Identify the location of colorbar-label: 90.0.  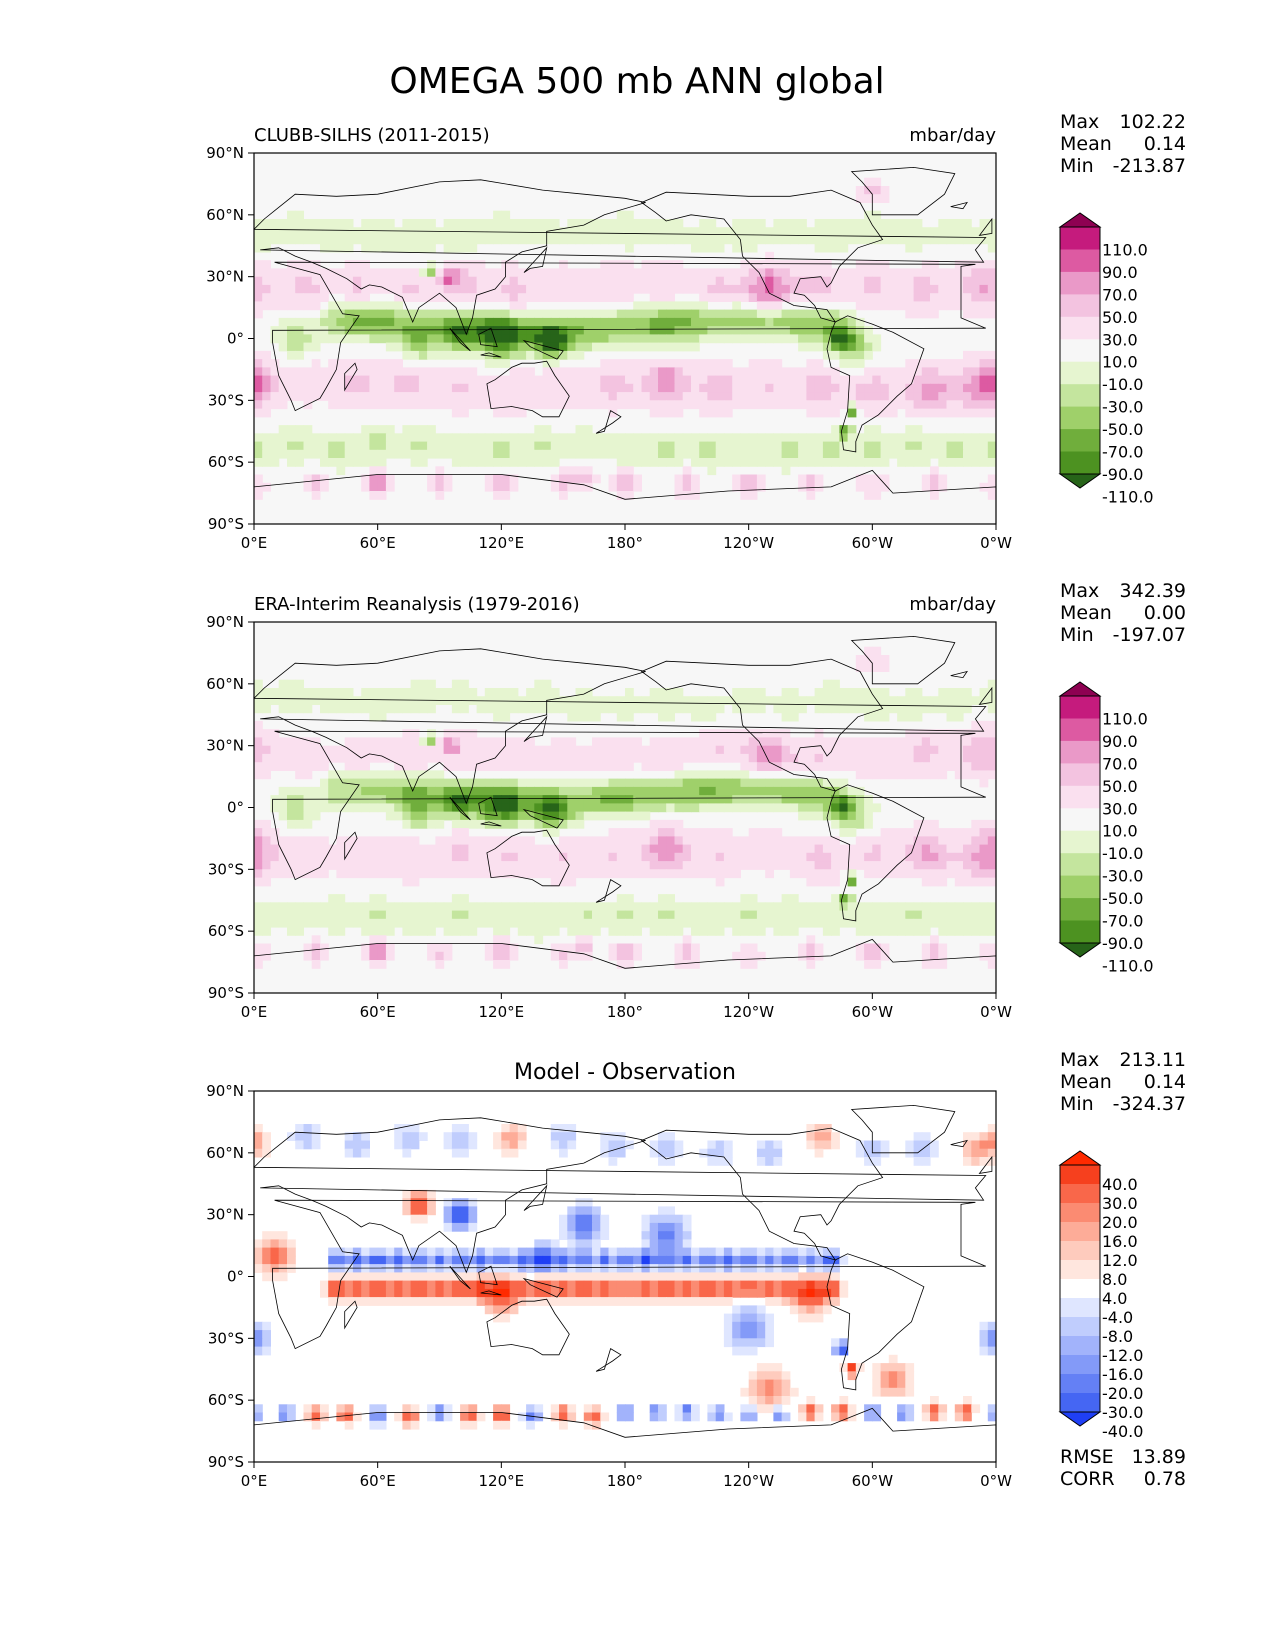
(1120, 741).